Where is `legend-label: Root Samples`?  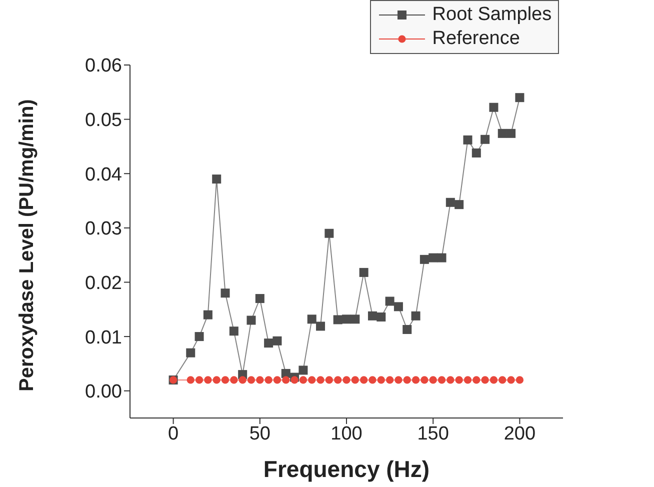 legend-label: Root Samples is located at coordinates (491, 15).